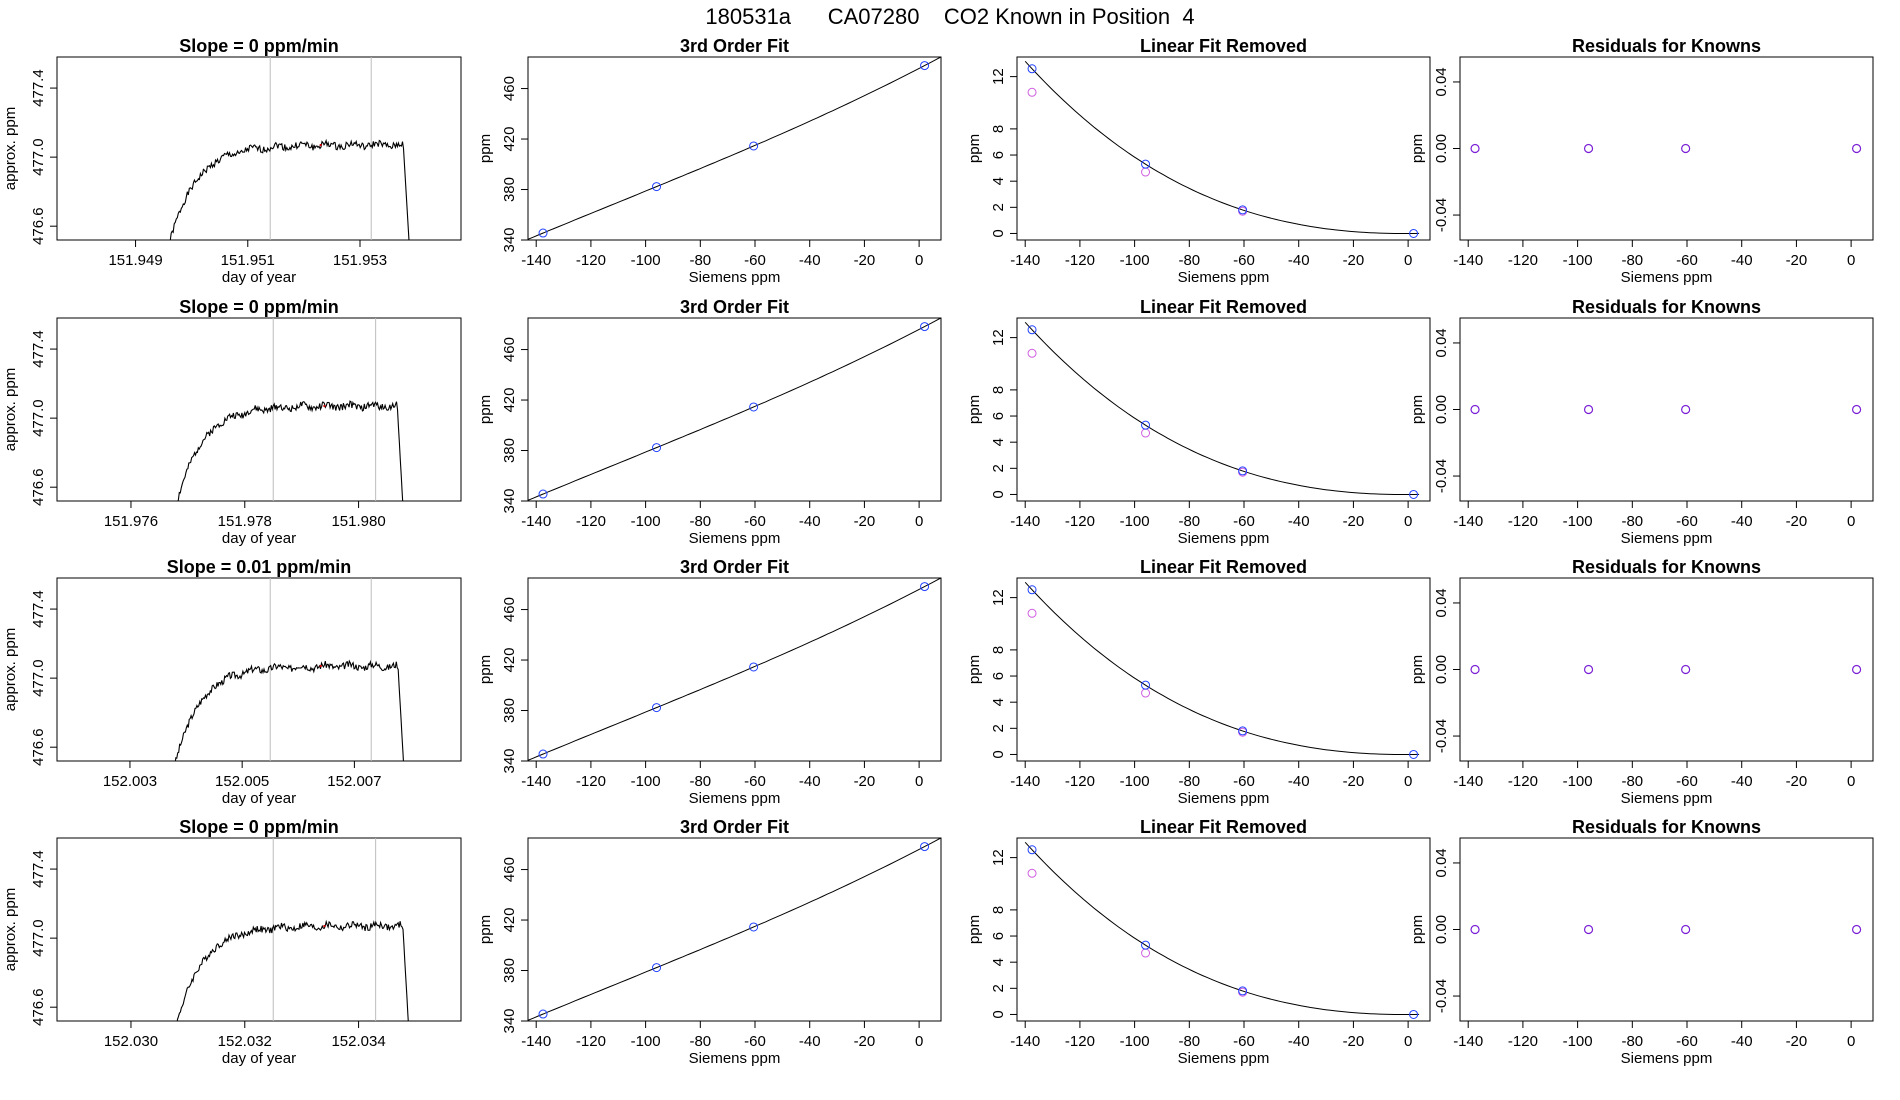 The height and width of the screenshot is (1100, 1900). Describe the element at coordinates (358, 1041) in the screenshot. I see `x-tick-label: 152.034` at that location.